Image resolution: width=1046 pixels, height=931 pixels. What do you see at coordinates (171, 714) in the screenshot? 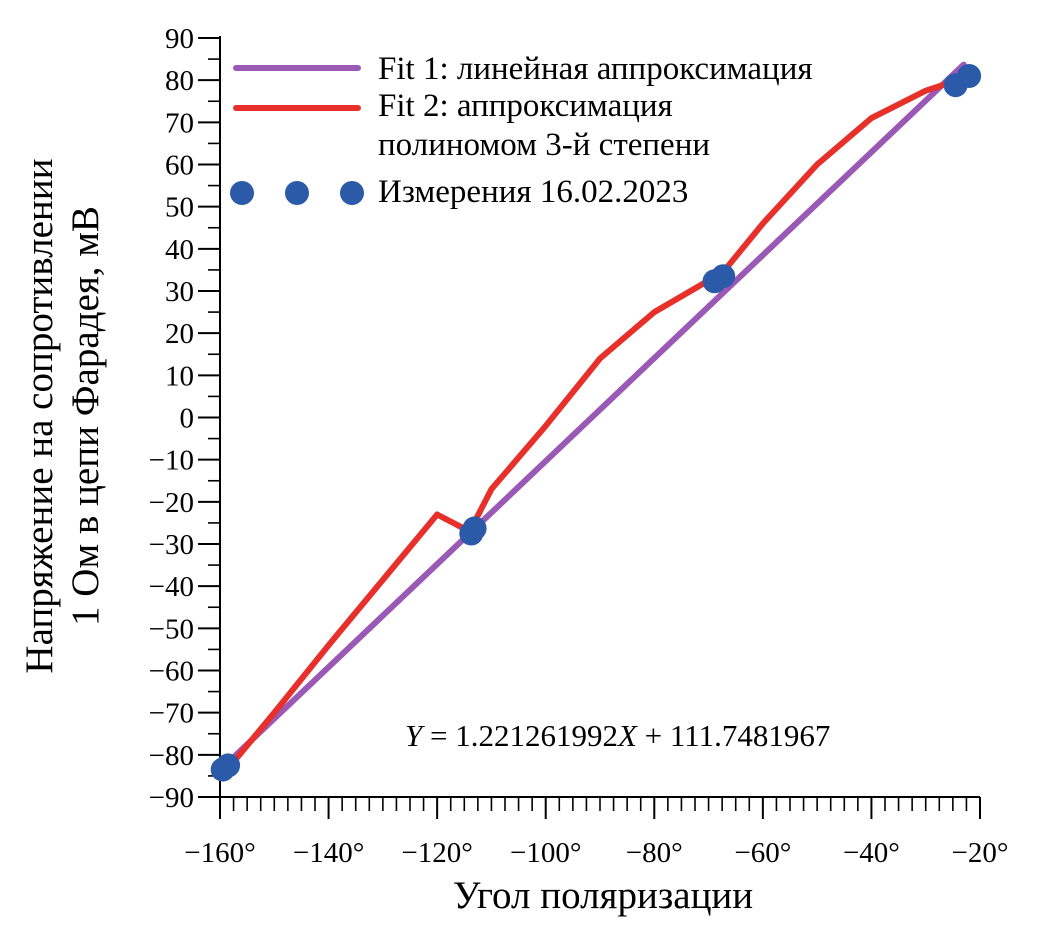
I see `y-tick-label: −70` at bounding box center [171, 714].